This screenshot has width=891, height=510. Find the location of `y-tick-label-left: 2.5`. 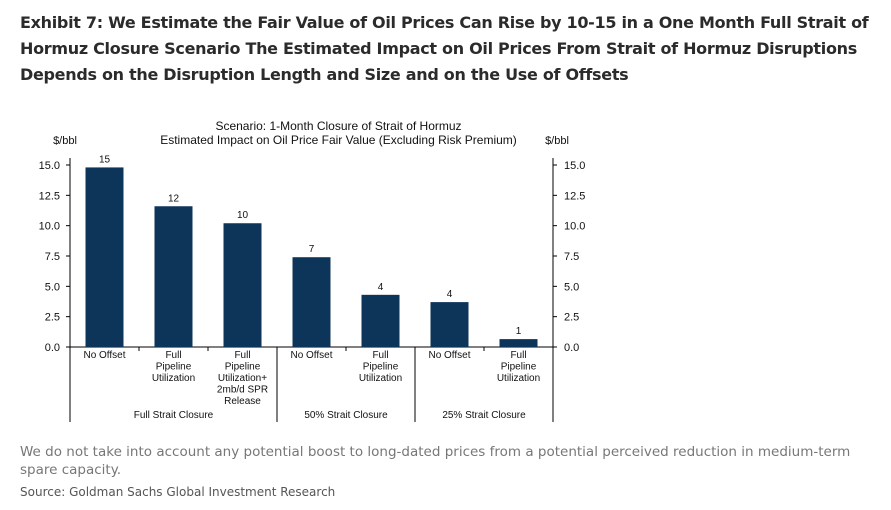

y-tick-label-left: 2.5 is located at coordinates (52, 318).